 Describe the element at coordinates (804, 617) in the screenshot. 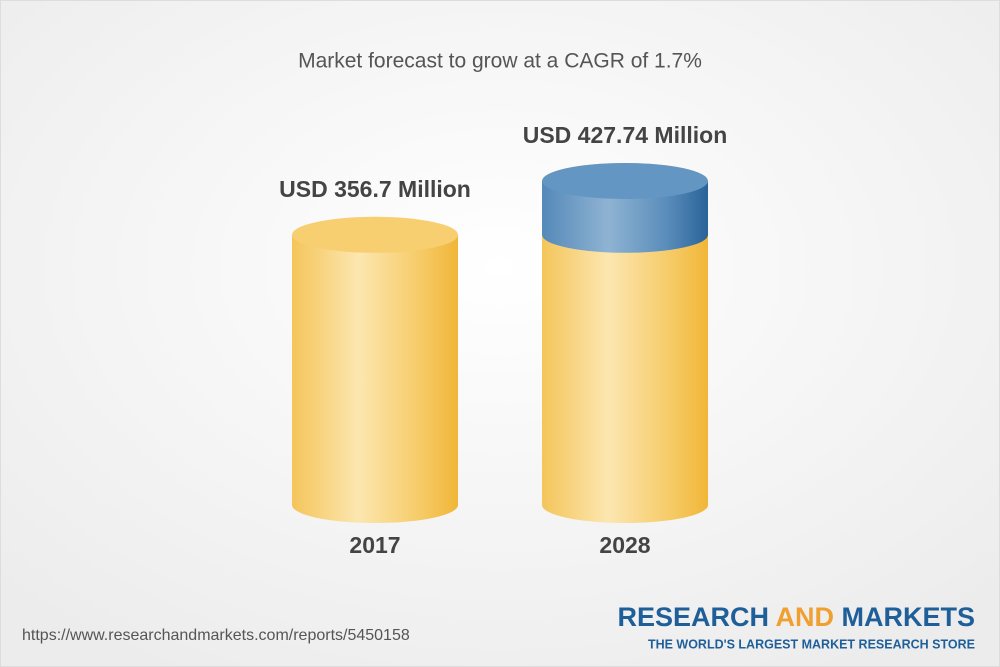

I see `logo-part: AND` at that location.